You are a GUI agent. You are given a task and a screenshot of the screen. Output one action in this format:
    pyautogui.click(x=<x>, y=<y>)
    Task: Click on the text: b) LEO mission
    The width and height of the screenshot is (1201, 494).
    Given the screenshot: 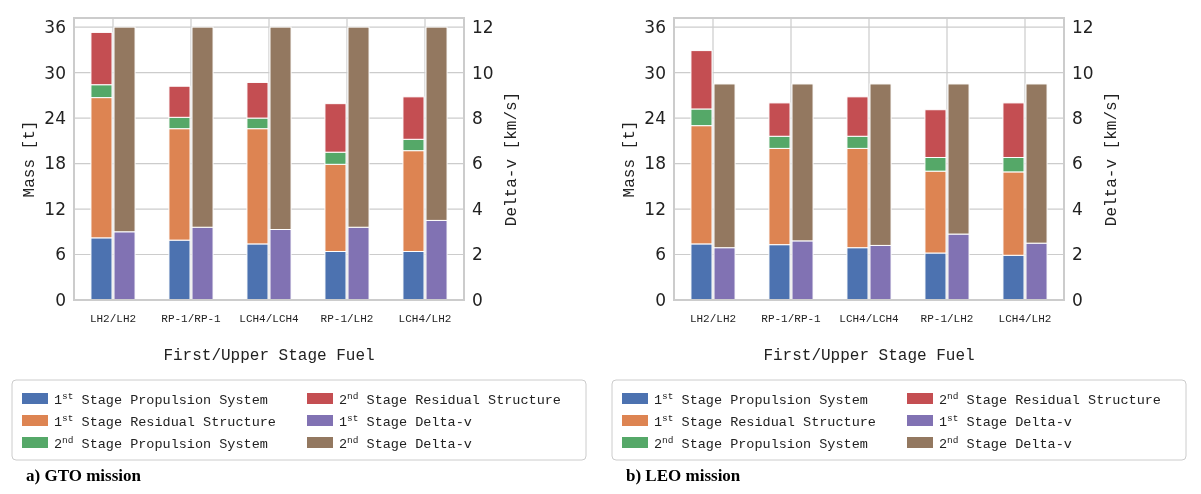 What is the action you would take?
    pyautogui.click(x=683, y=475)
    